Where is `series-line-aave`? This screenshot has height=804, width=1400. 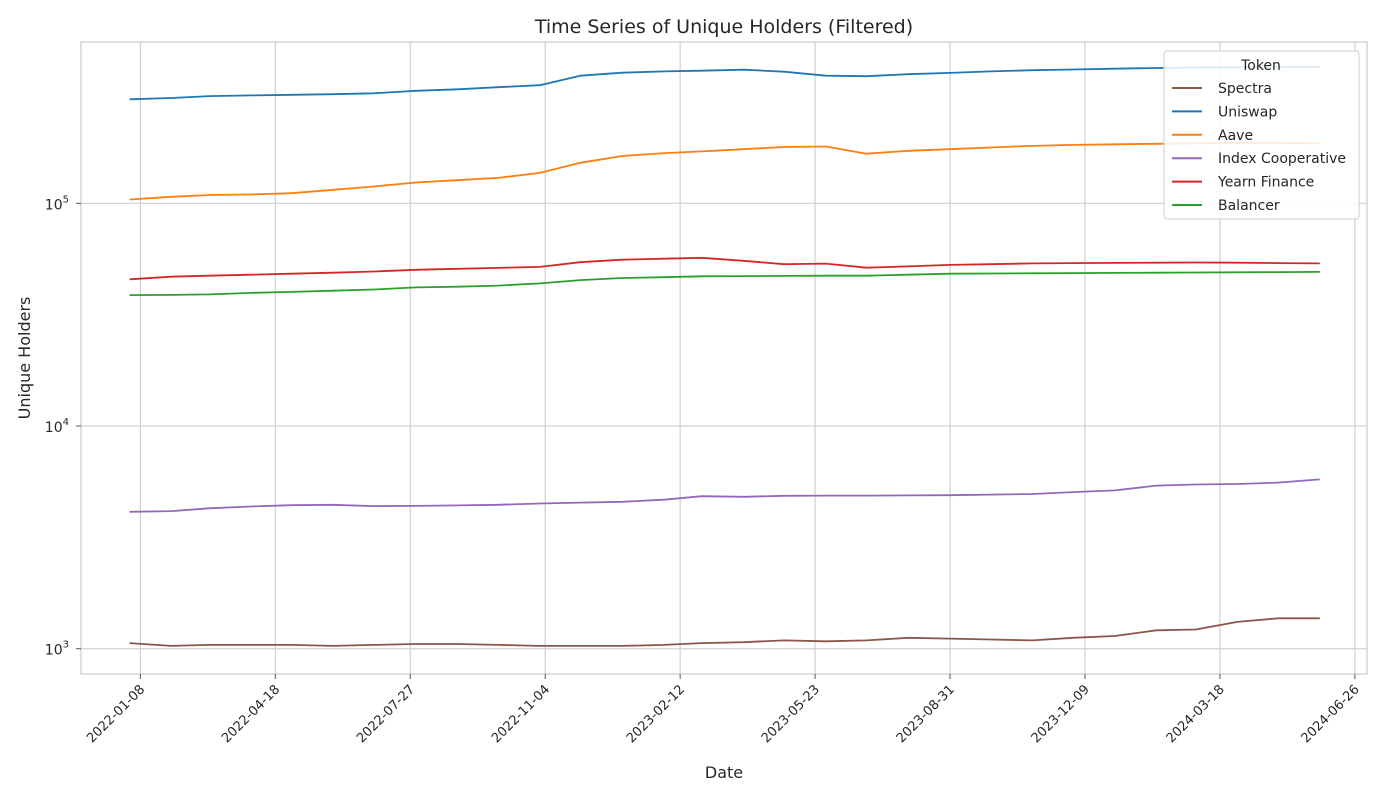 series-line-aave is located at coordinates (724, 171).